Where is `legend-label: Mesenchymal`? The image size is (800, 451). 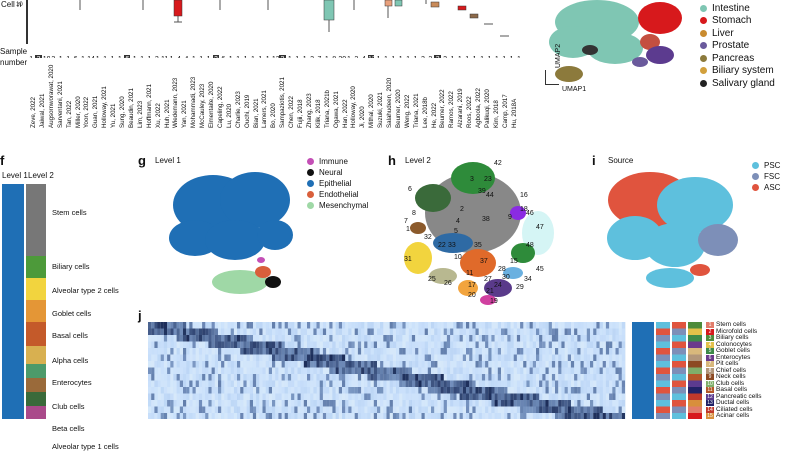
legend-label: Mesenchymal is located at coordinates (344, 205).